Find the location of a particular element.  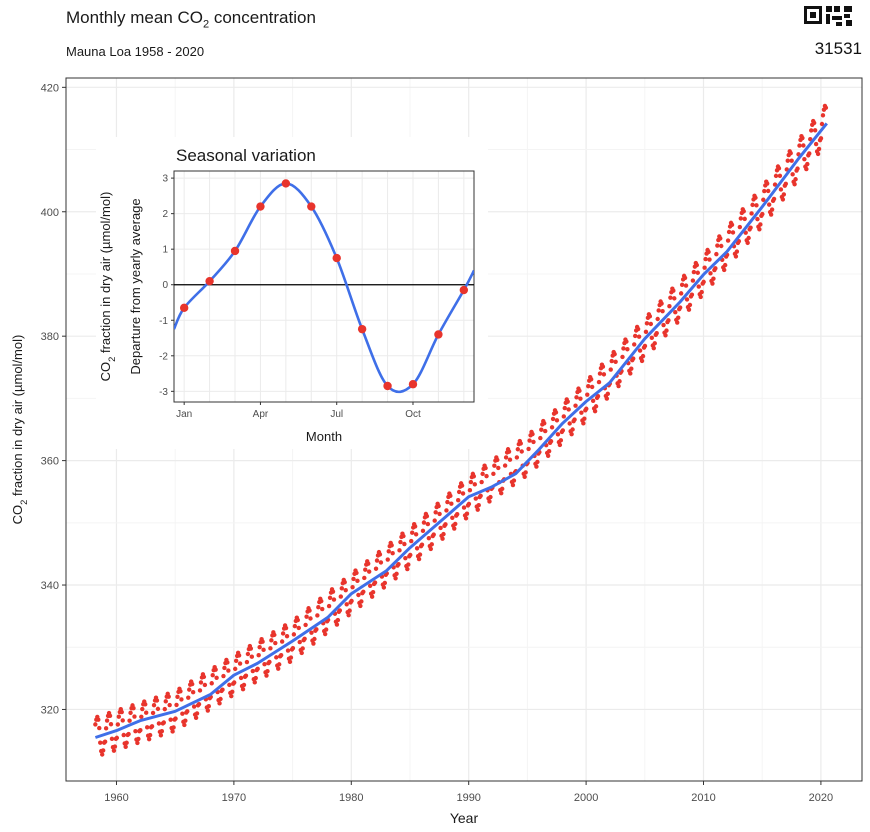

inset-y-tick-label: -1 is located at coordinates (163, 321).